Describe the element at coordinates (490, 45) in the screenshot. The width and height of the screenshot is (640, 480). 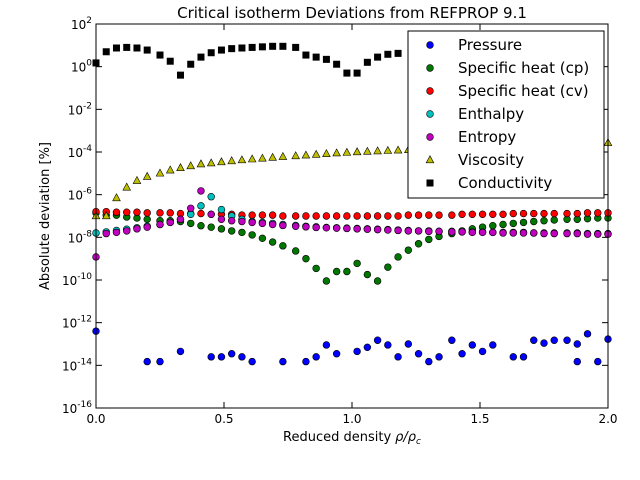
I see `legend-label: Pressure` at that location.